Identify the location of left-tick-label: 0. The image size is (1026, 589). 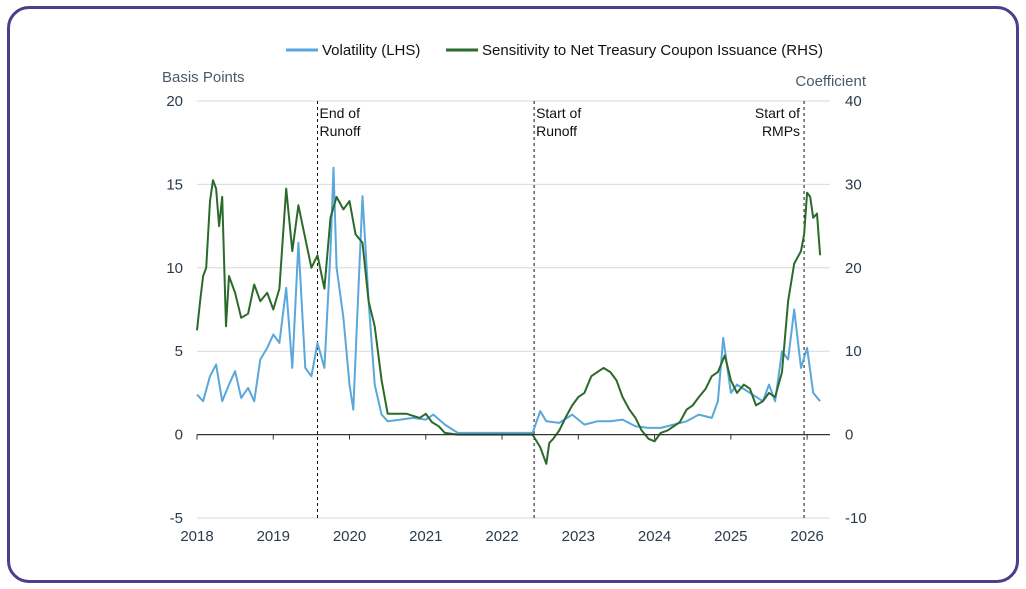
(179, 435).